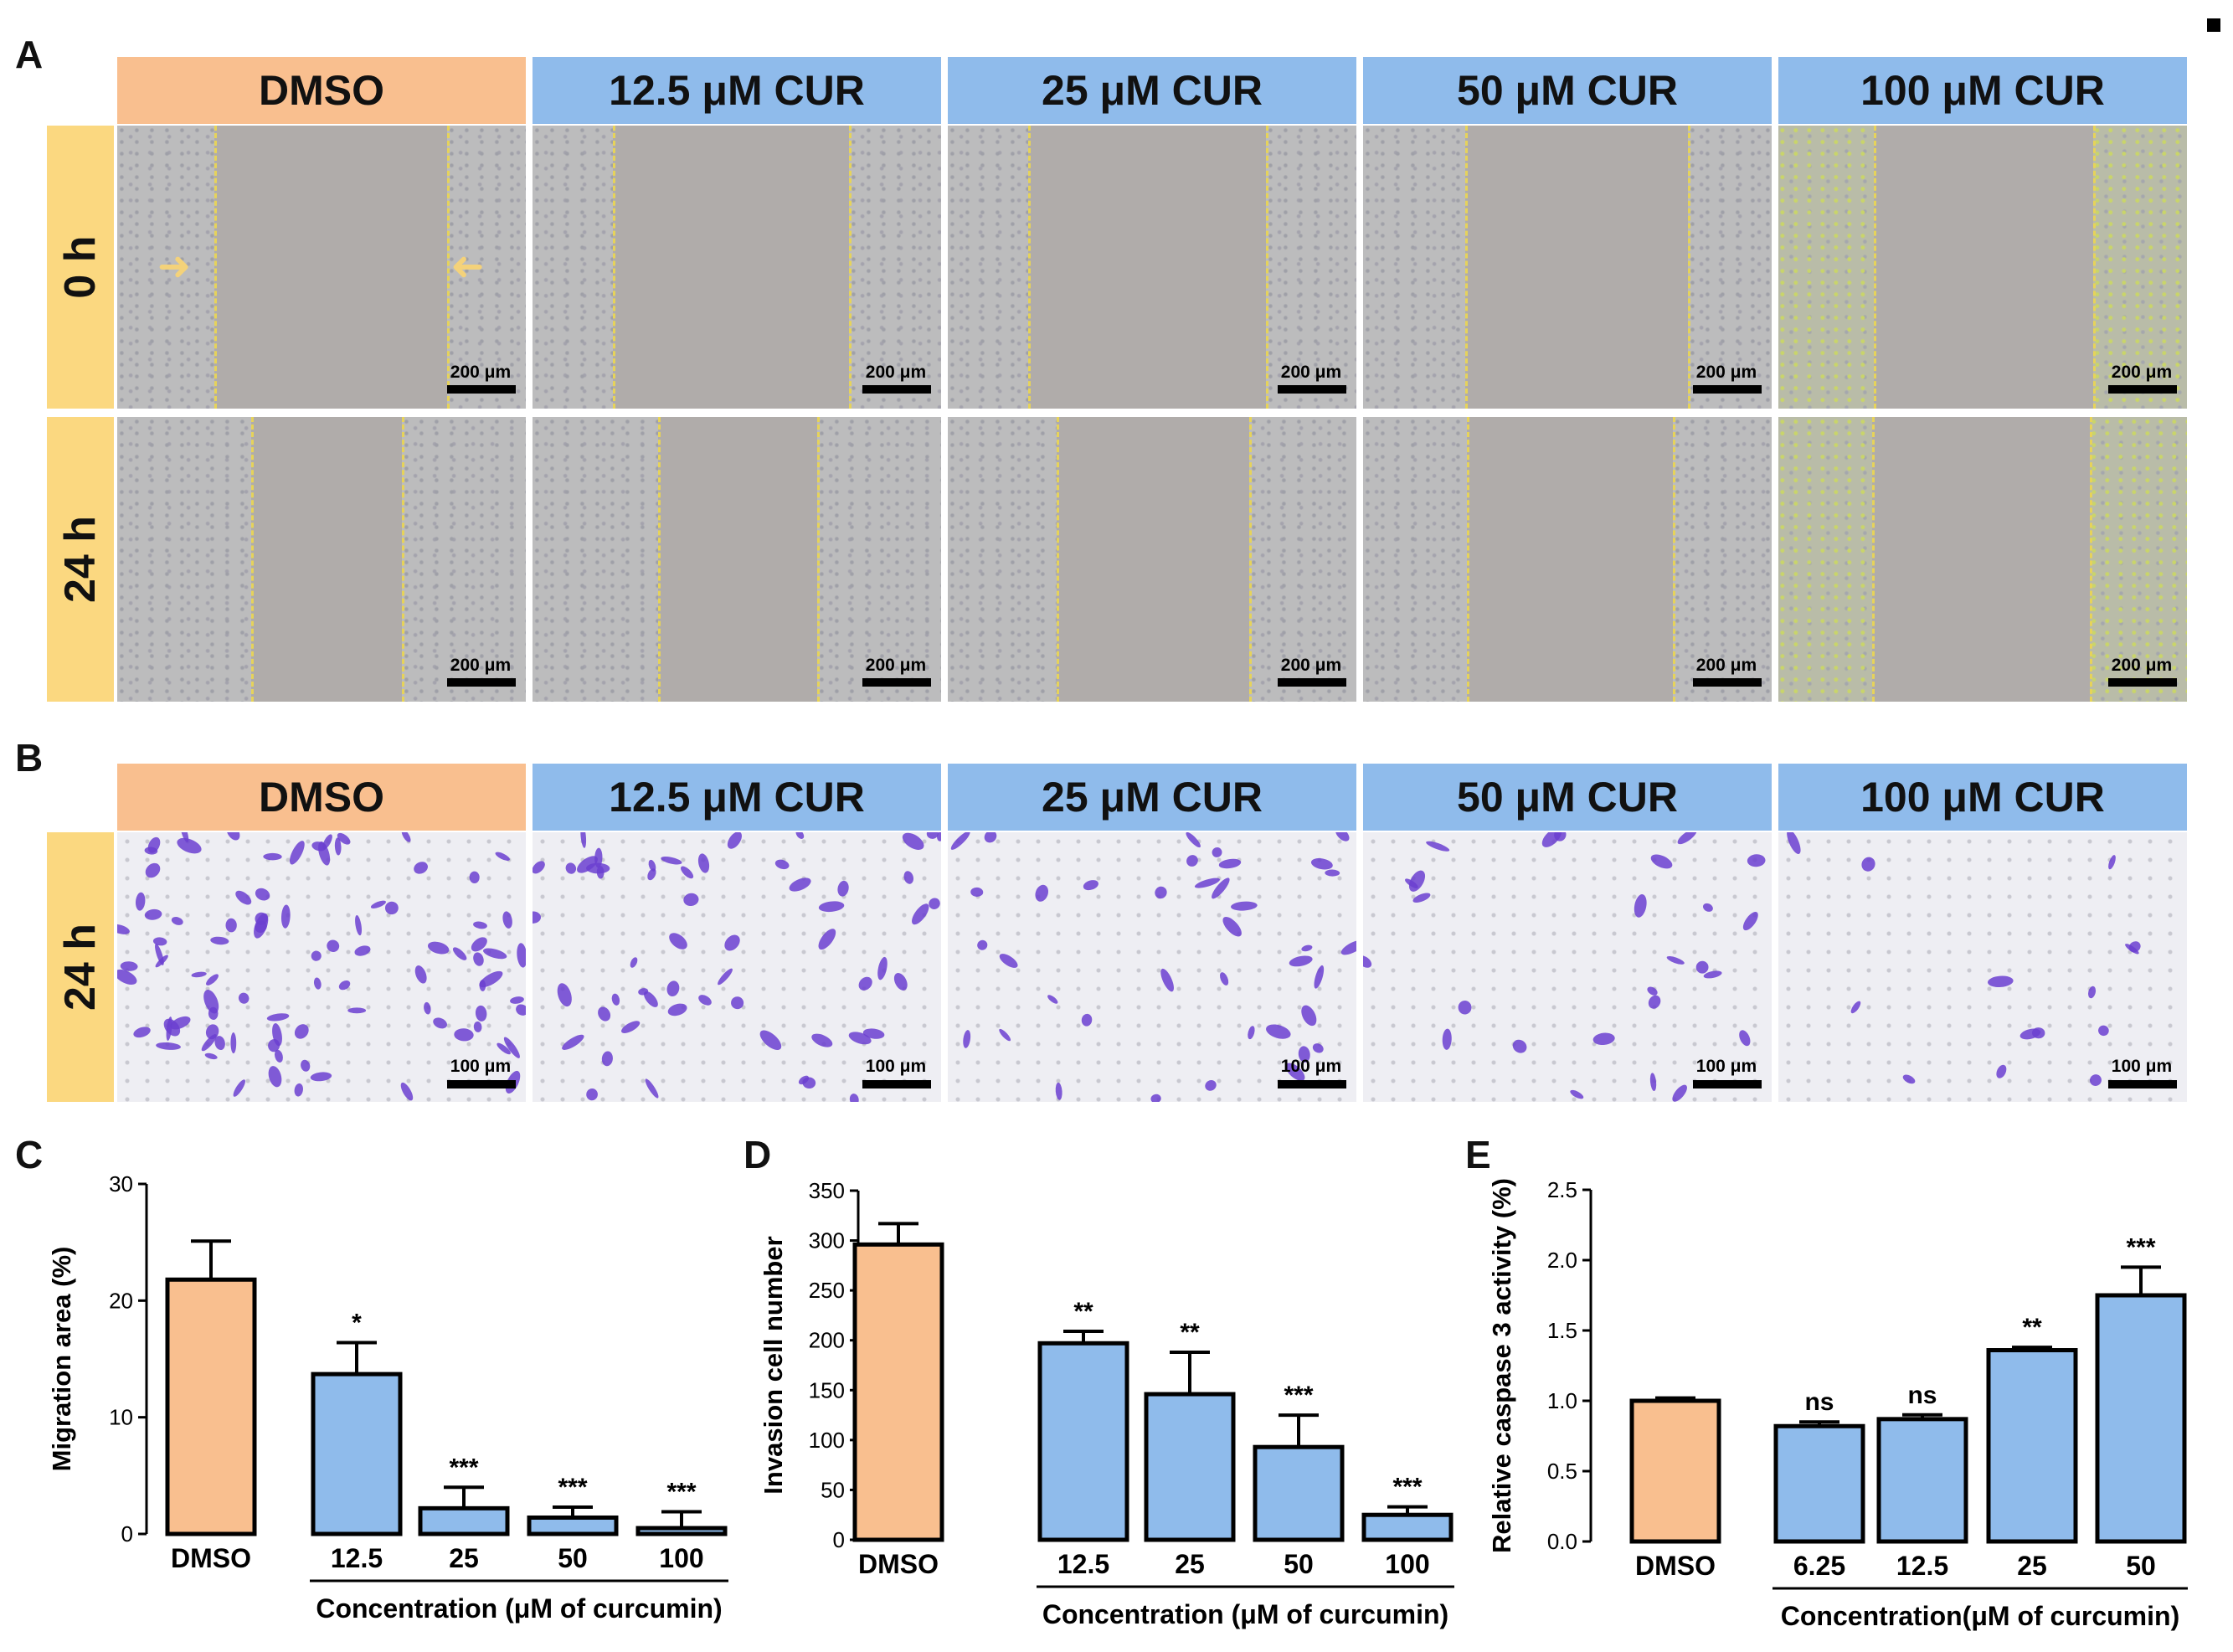 Image resolution: width=2233 pixels, height=1652 pixels. I want to click on header-50: 50 μM CUR, so click(1567, 90).